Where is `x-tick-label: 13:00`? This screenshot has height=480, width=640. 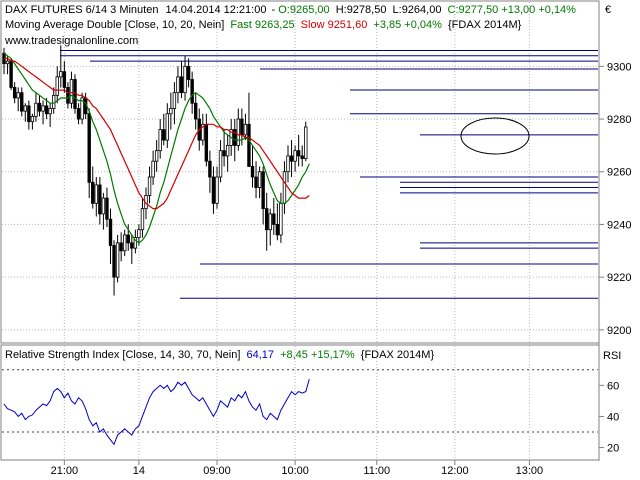 x-tick-label: 13:00 is located at coordinates (530, 471).